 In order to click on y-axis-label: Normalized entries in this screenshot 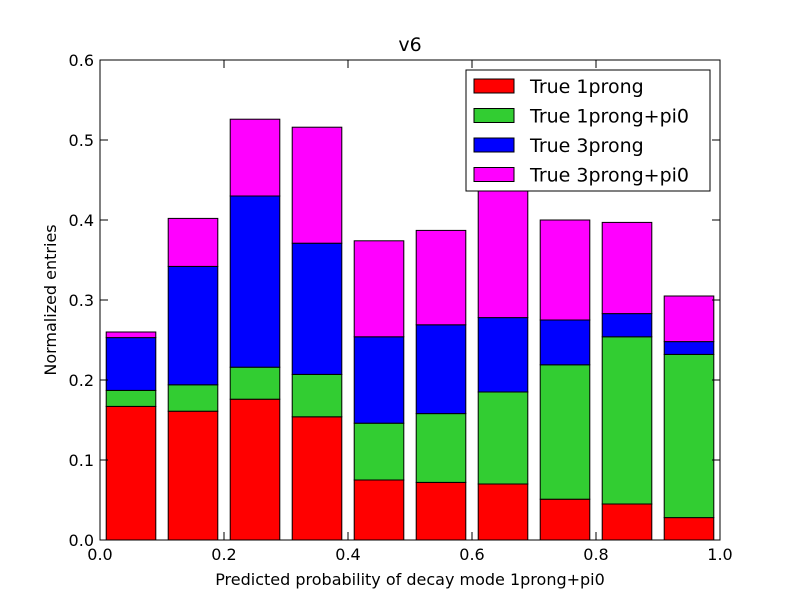, I will do `click(50, 299)`.